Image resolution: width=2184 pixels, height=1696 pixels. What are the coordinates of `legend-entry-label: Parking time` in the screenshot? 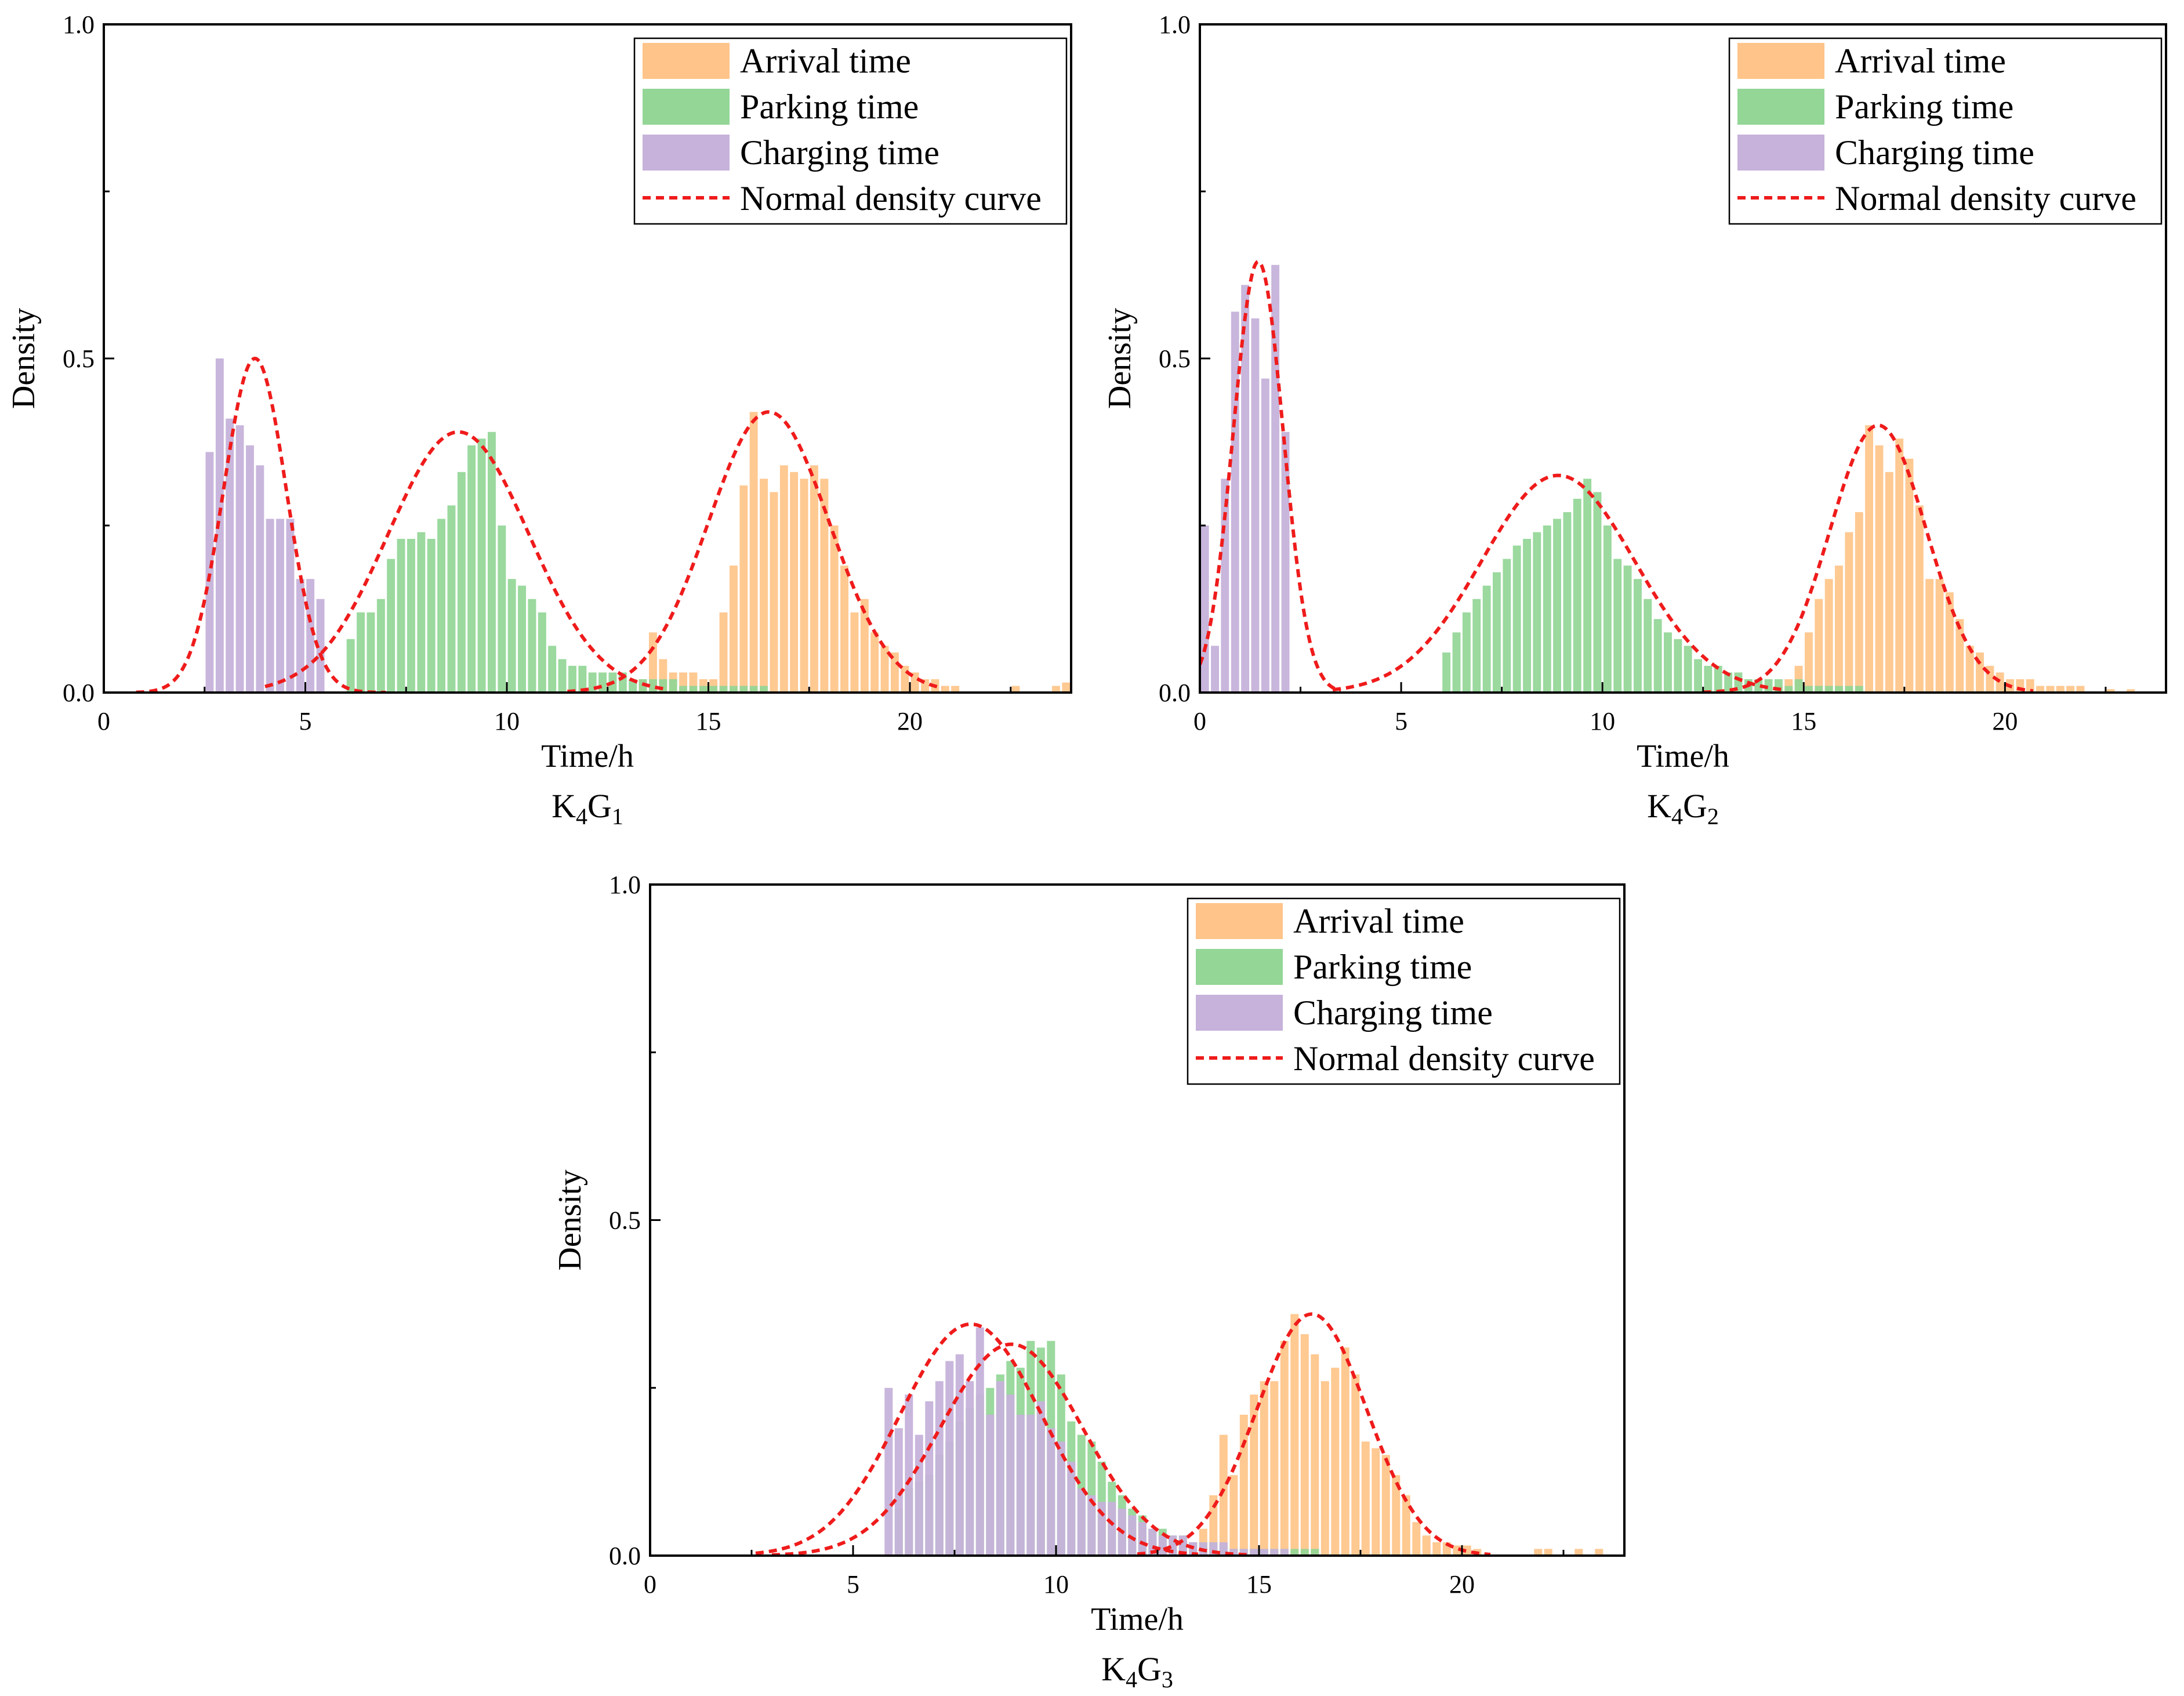 It's located at (1382, 967).